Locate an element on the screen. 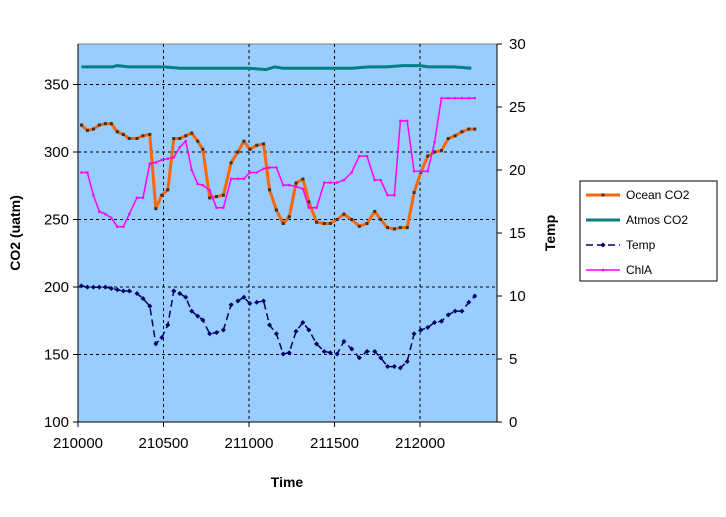  legend-label-chla: ChlA is located at coordinates (639, 270).